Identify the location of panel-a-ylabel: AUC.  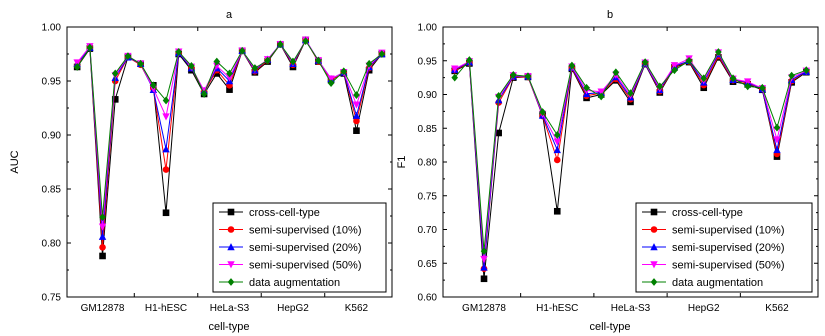
(15, 161).